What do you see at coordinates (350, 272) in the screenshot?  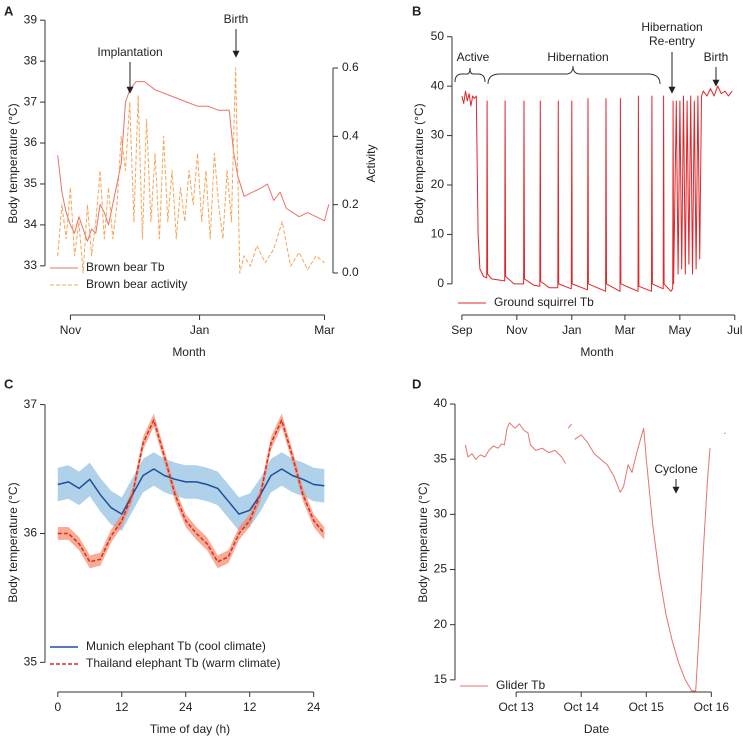 I see `y2-tick-label: 0.0` at bounding box center [350, 272].